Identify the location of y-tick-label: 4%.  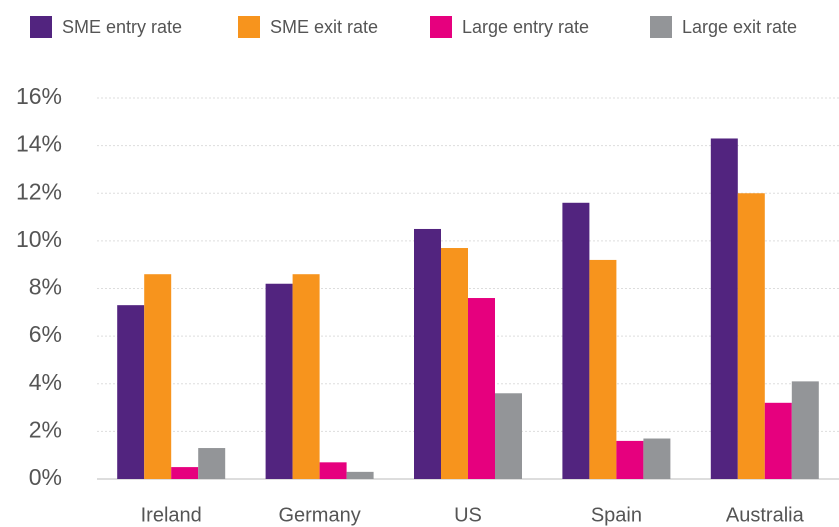
(45, 382).